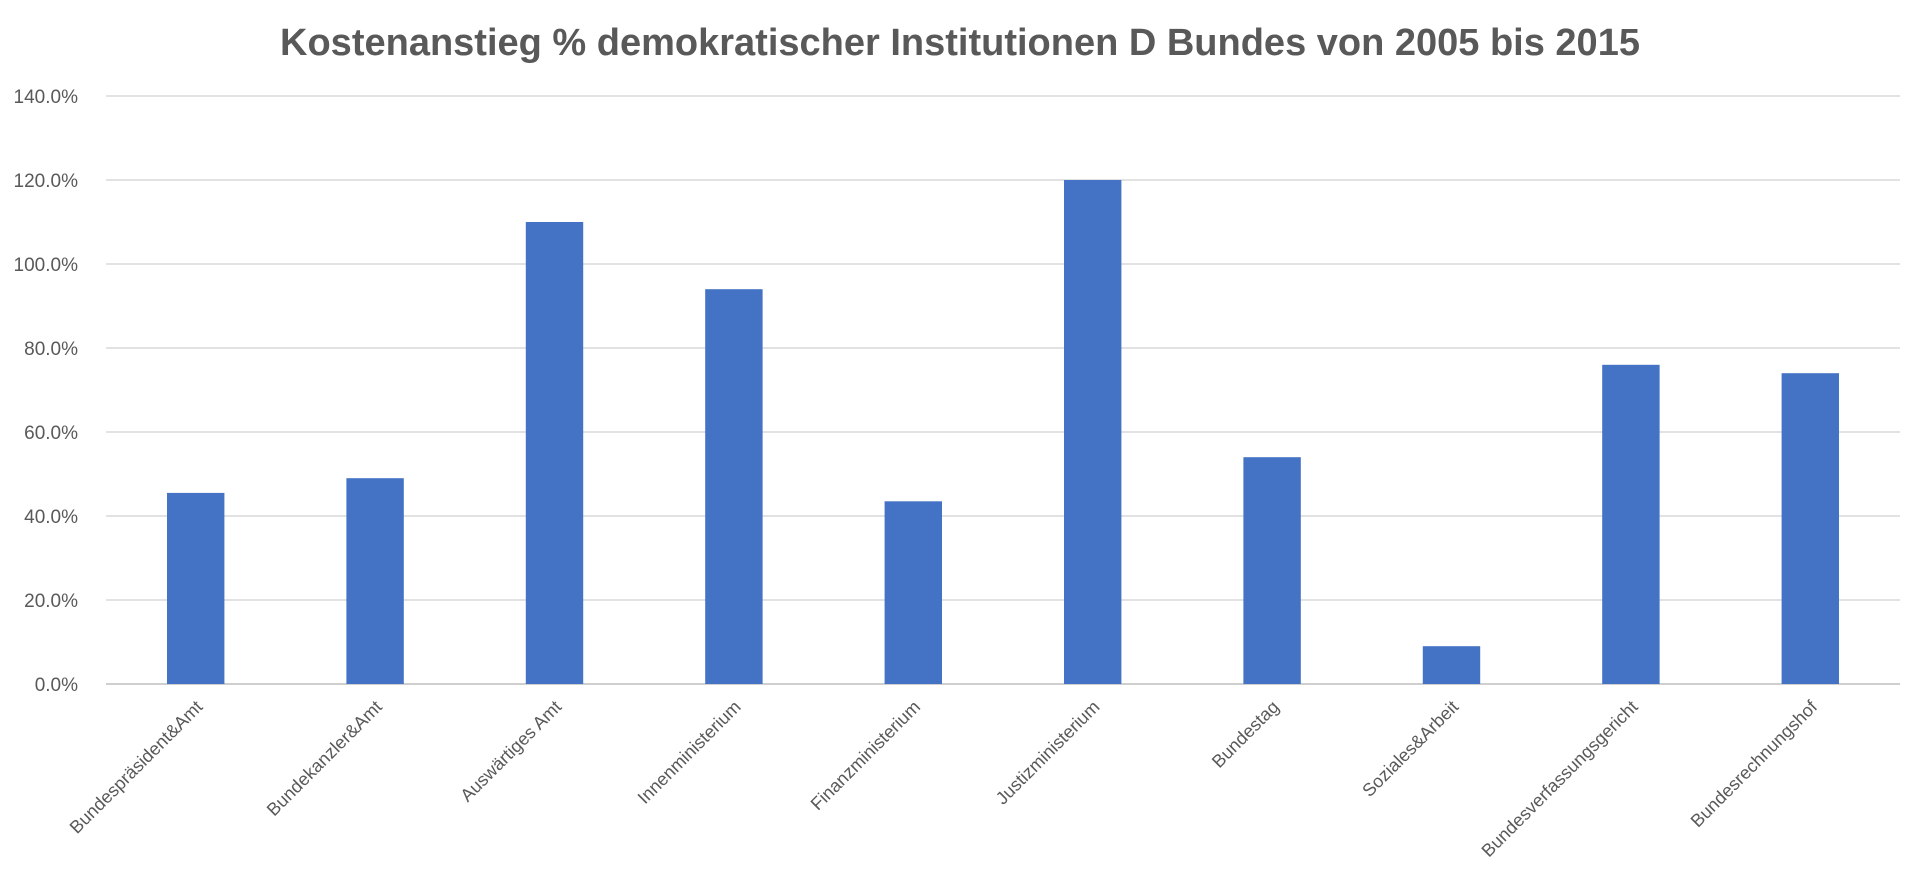  Describe the element at coordinates (136, 767) in the screenshot. I see `x-tick-label: Bundespräsident&Amt` at that location.